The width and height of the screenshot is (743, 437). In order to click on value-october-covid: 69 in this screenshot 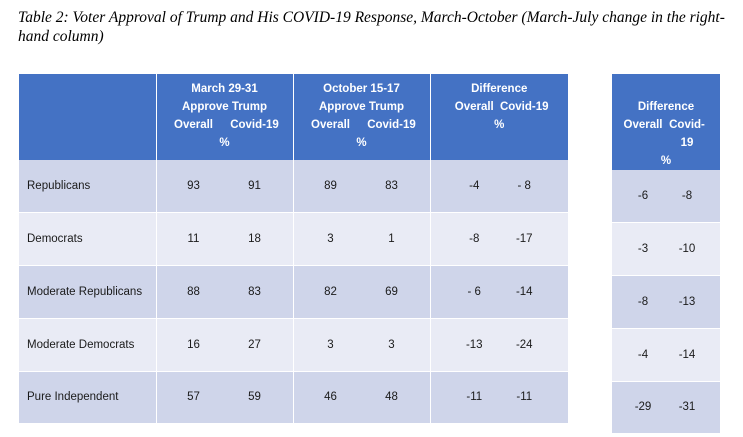, I will do `click(391, 291)`.